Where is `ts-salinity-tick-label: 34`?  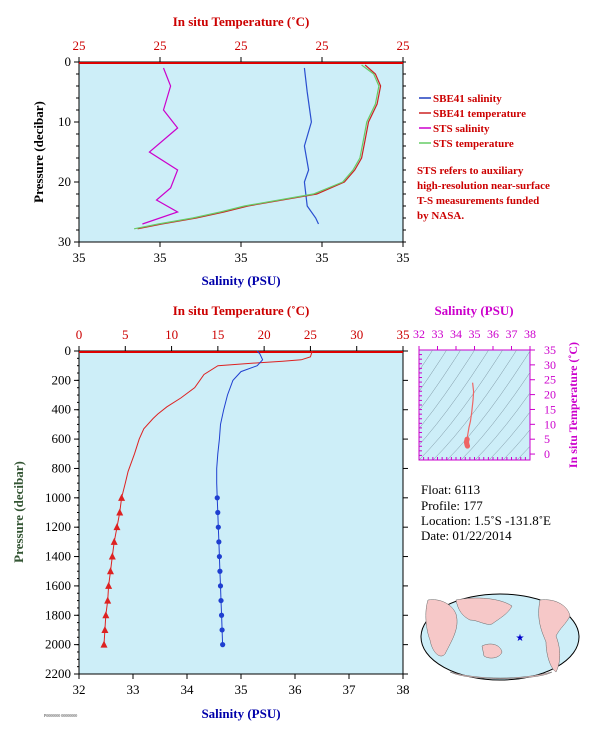 ts-salinity-tick-label: 34 is located at coordinates (456, 334).